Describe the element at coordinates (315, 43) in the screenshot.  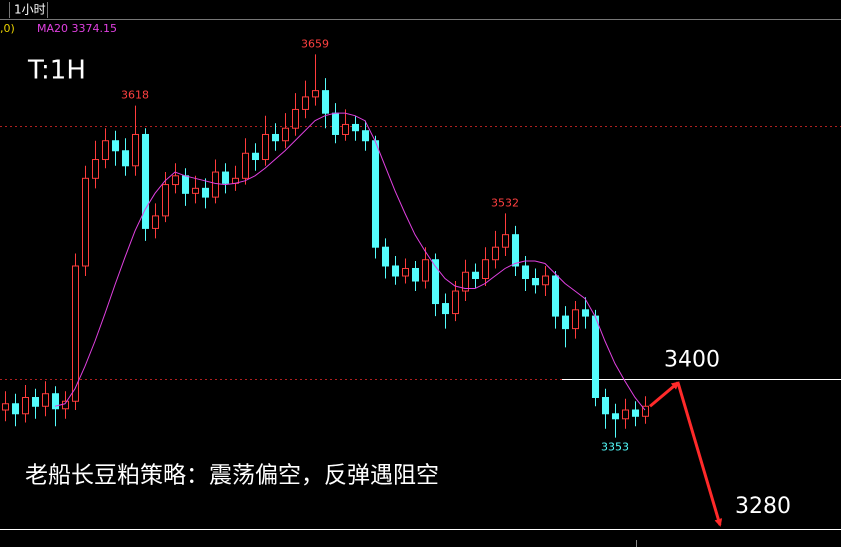
I see `extreme-label: 3659` at that location.